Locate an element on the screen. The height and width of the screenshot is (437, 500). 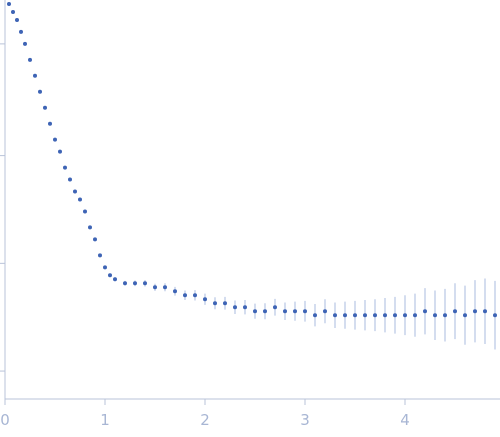
x-tick-label: 2 is located at coordinates (205, 420).